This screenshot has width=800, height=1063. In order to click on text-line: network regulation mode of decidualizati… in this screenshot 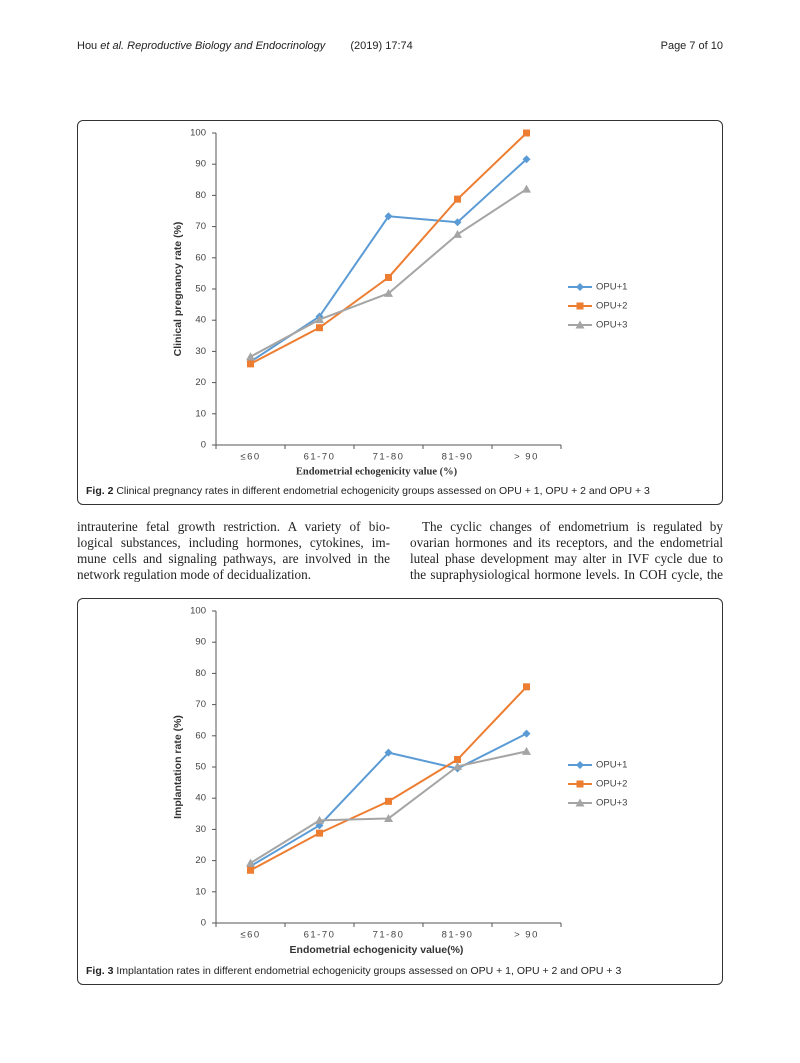, I will do `click(194, 574)`.